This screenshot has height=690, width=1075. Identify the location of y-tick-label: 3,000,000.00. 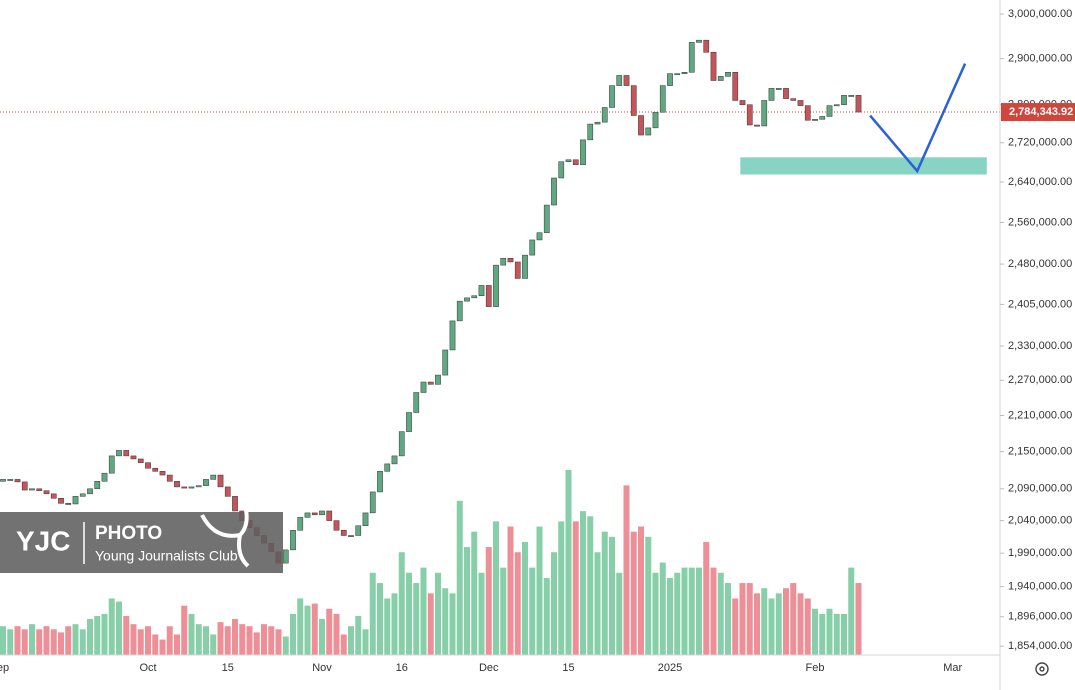
(1040, 14).